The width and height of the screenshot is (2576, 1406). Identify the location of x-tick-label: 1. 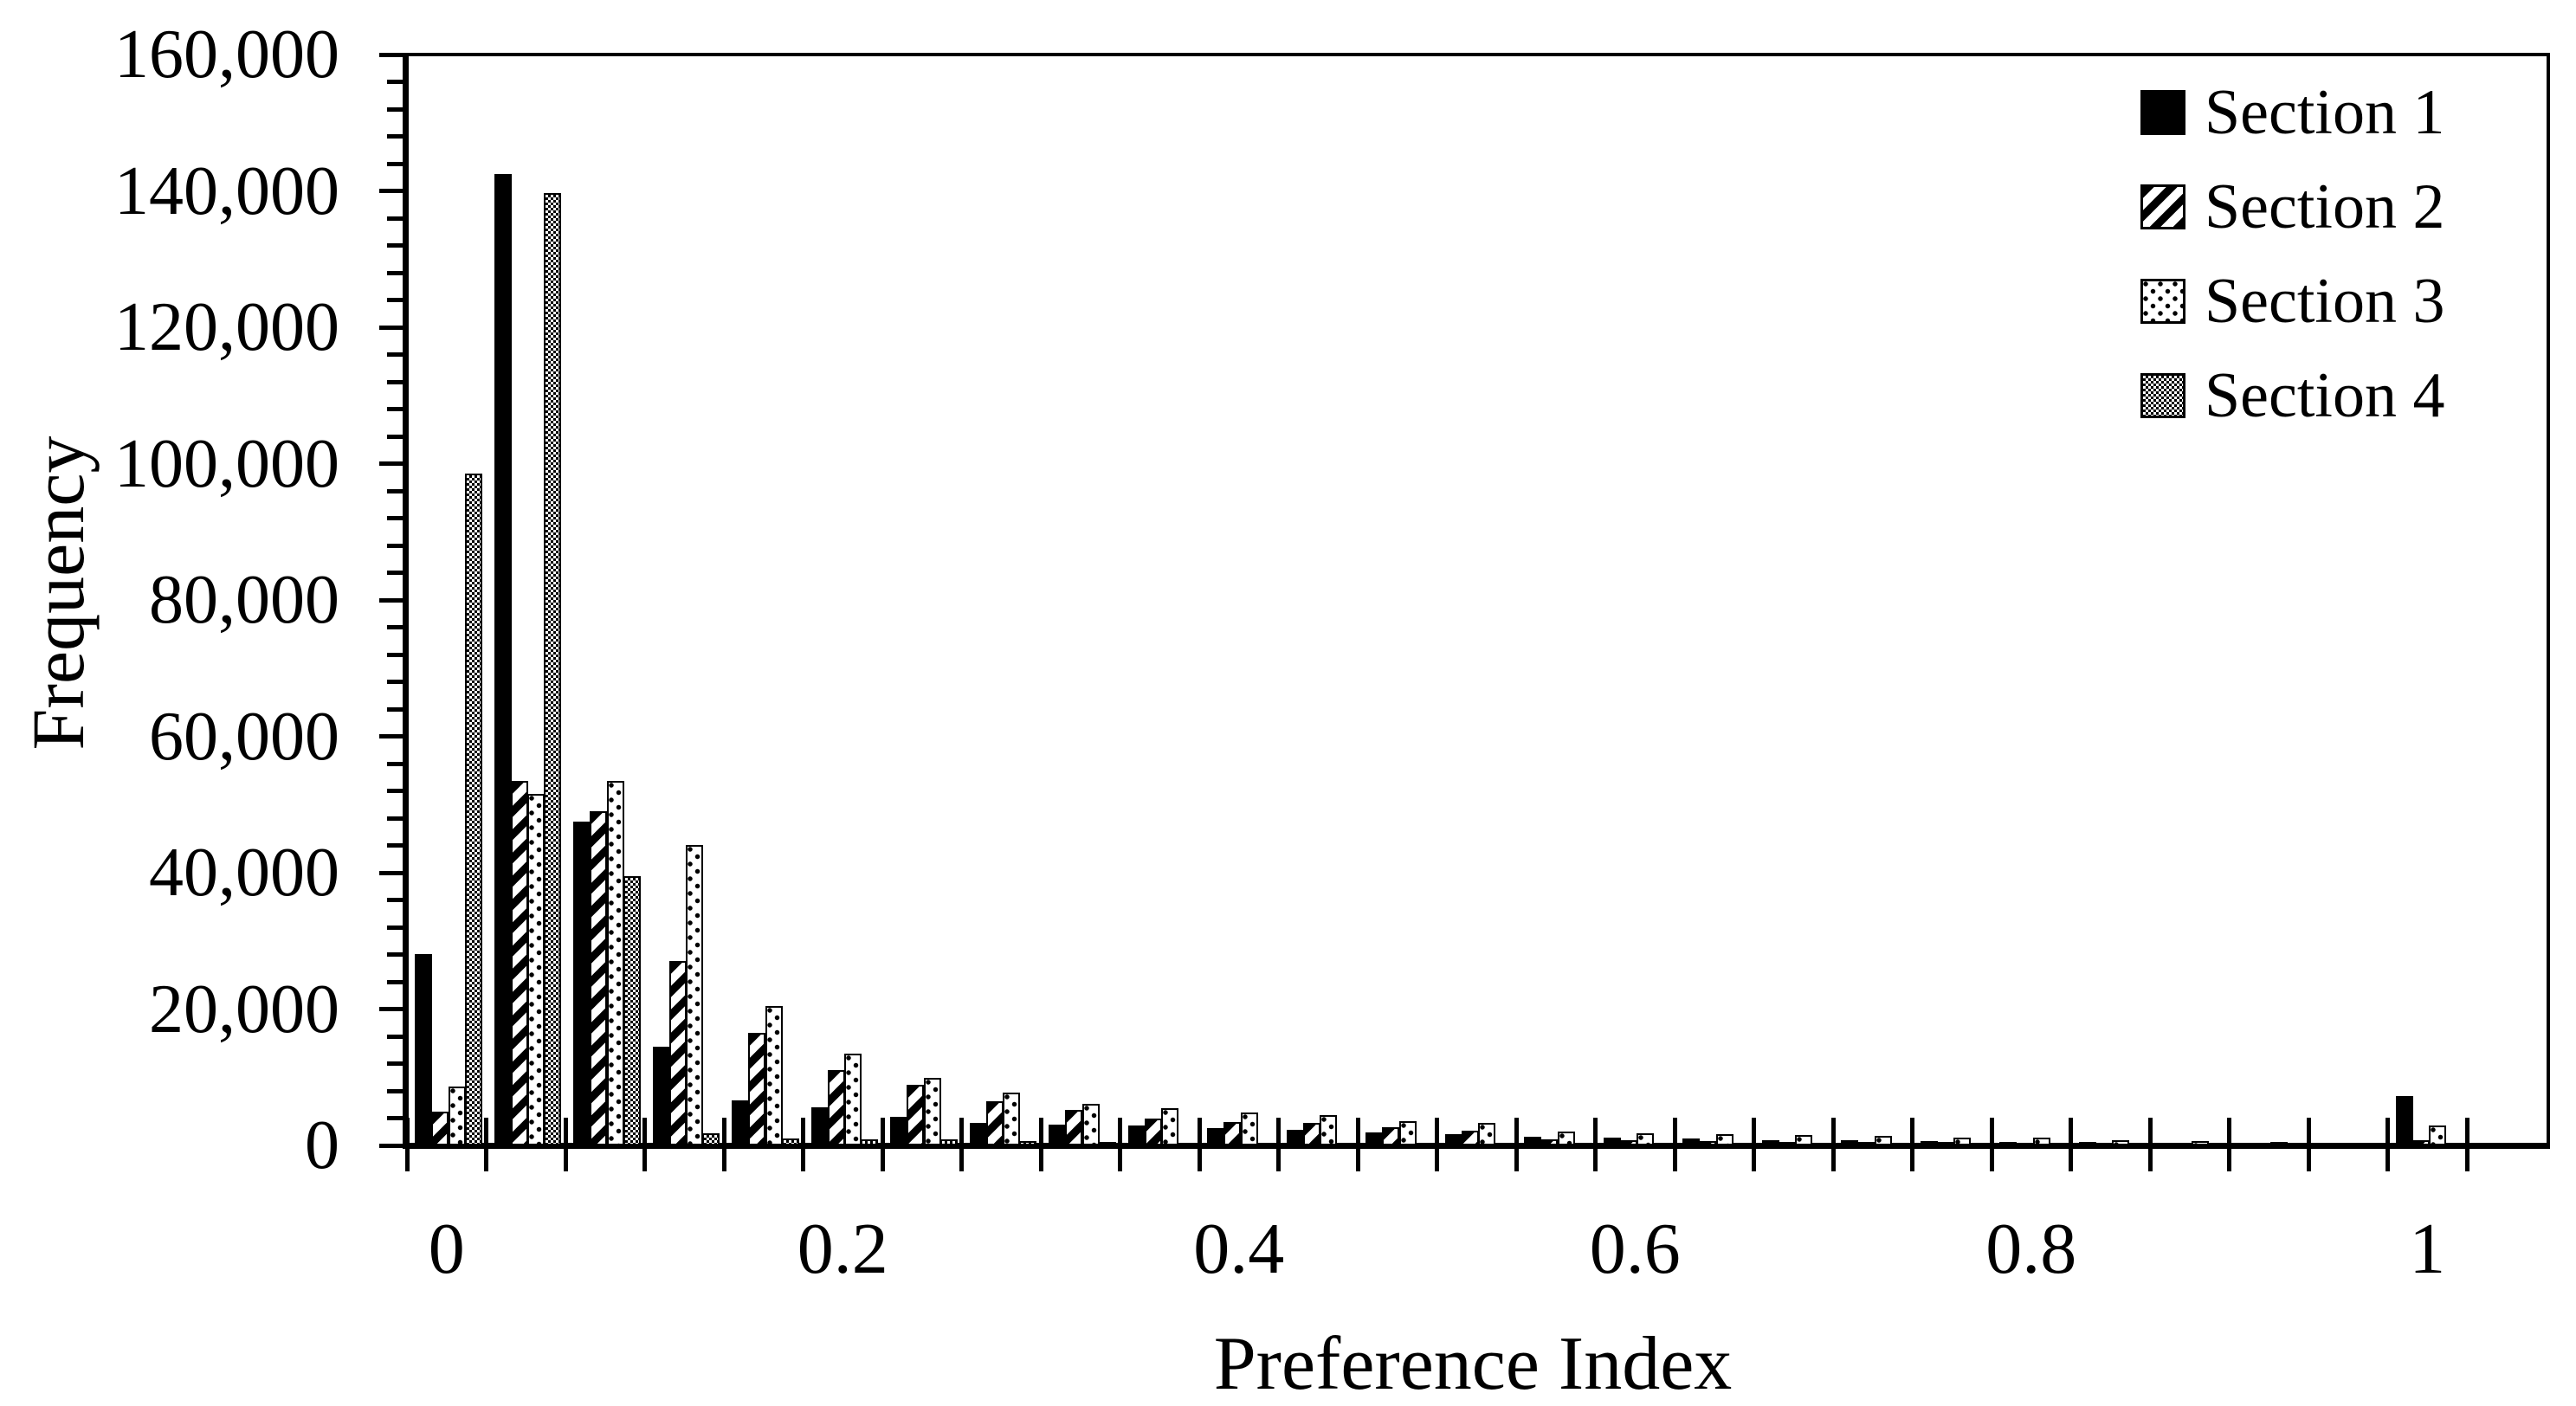
(2427, 1249).